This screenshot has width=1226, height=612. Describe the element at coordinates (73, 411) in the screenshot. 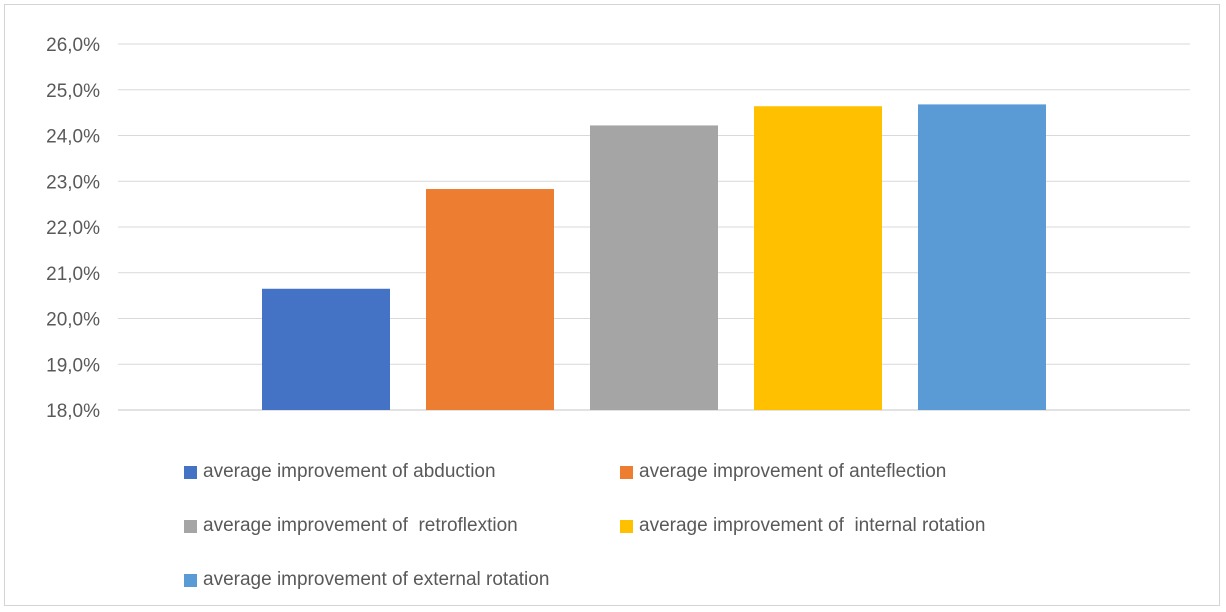

I see `y-tick-label: 18,0%` at that location.